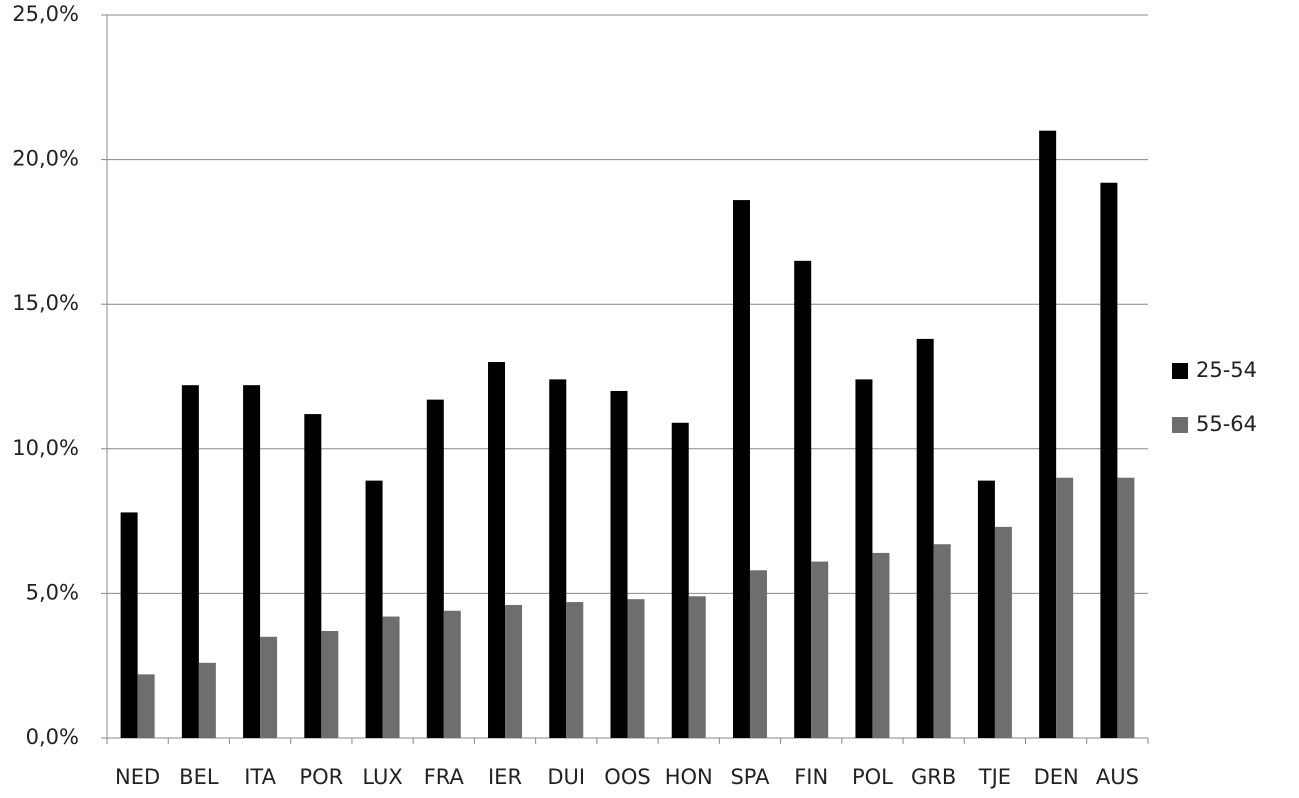 The image size is (1299, 798). What do you see at coordinates (321, 777) in the screenshot?
I see `x-tick-label: POR` at bounding box center [321, 777].